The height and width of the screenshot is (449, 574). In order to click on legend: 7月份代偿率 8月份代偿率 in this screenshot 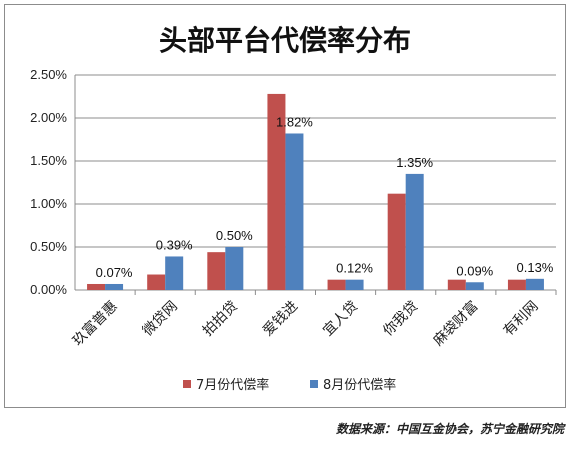, I will do `click(289, 385)`.